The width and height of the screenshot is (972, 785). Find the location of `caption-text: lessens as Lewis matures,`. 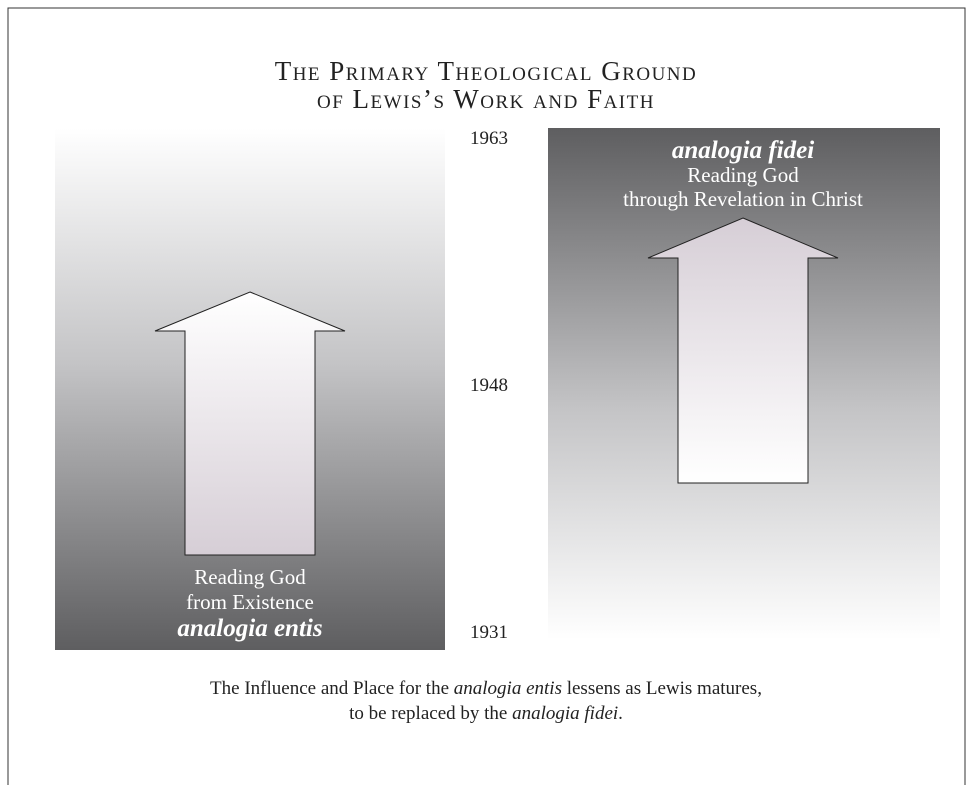

caption-text: lessens as Lewis matures, is located at coordinates (662, 688).